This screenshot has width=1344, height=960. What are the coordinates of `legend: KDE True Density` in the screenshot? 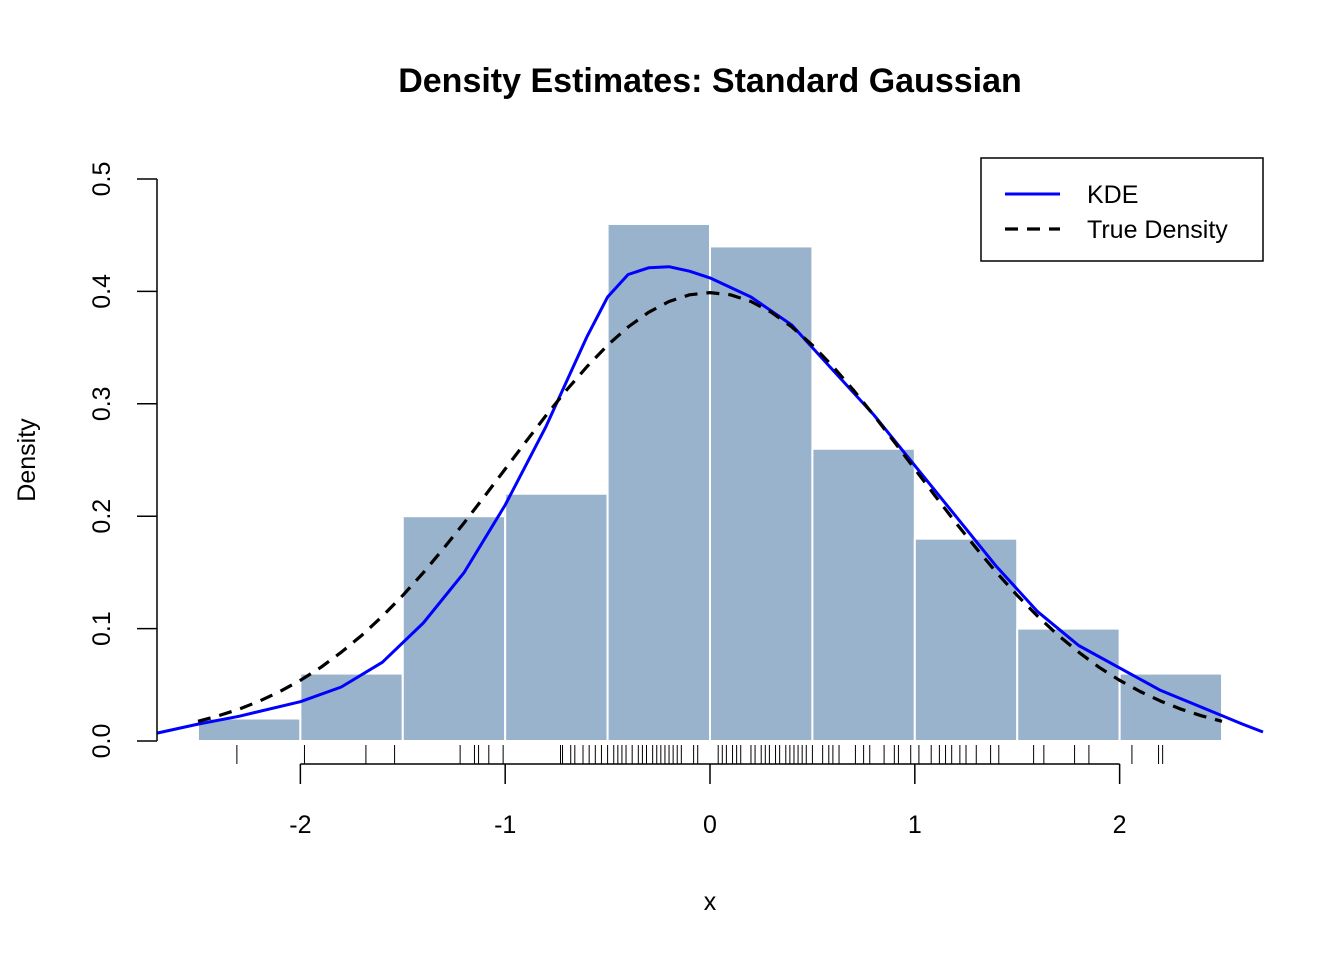 It's located at (1122, 209).